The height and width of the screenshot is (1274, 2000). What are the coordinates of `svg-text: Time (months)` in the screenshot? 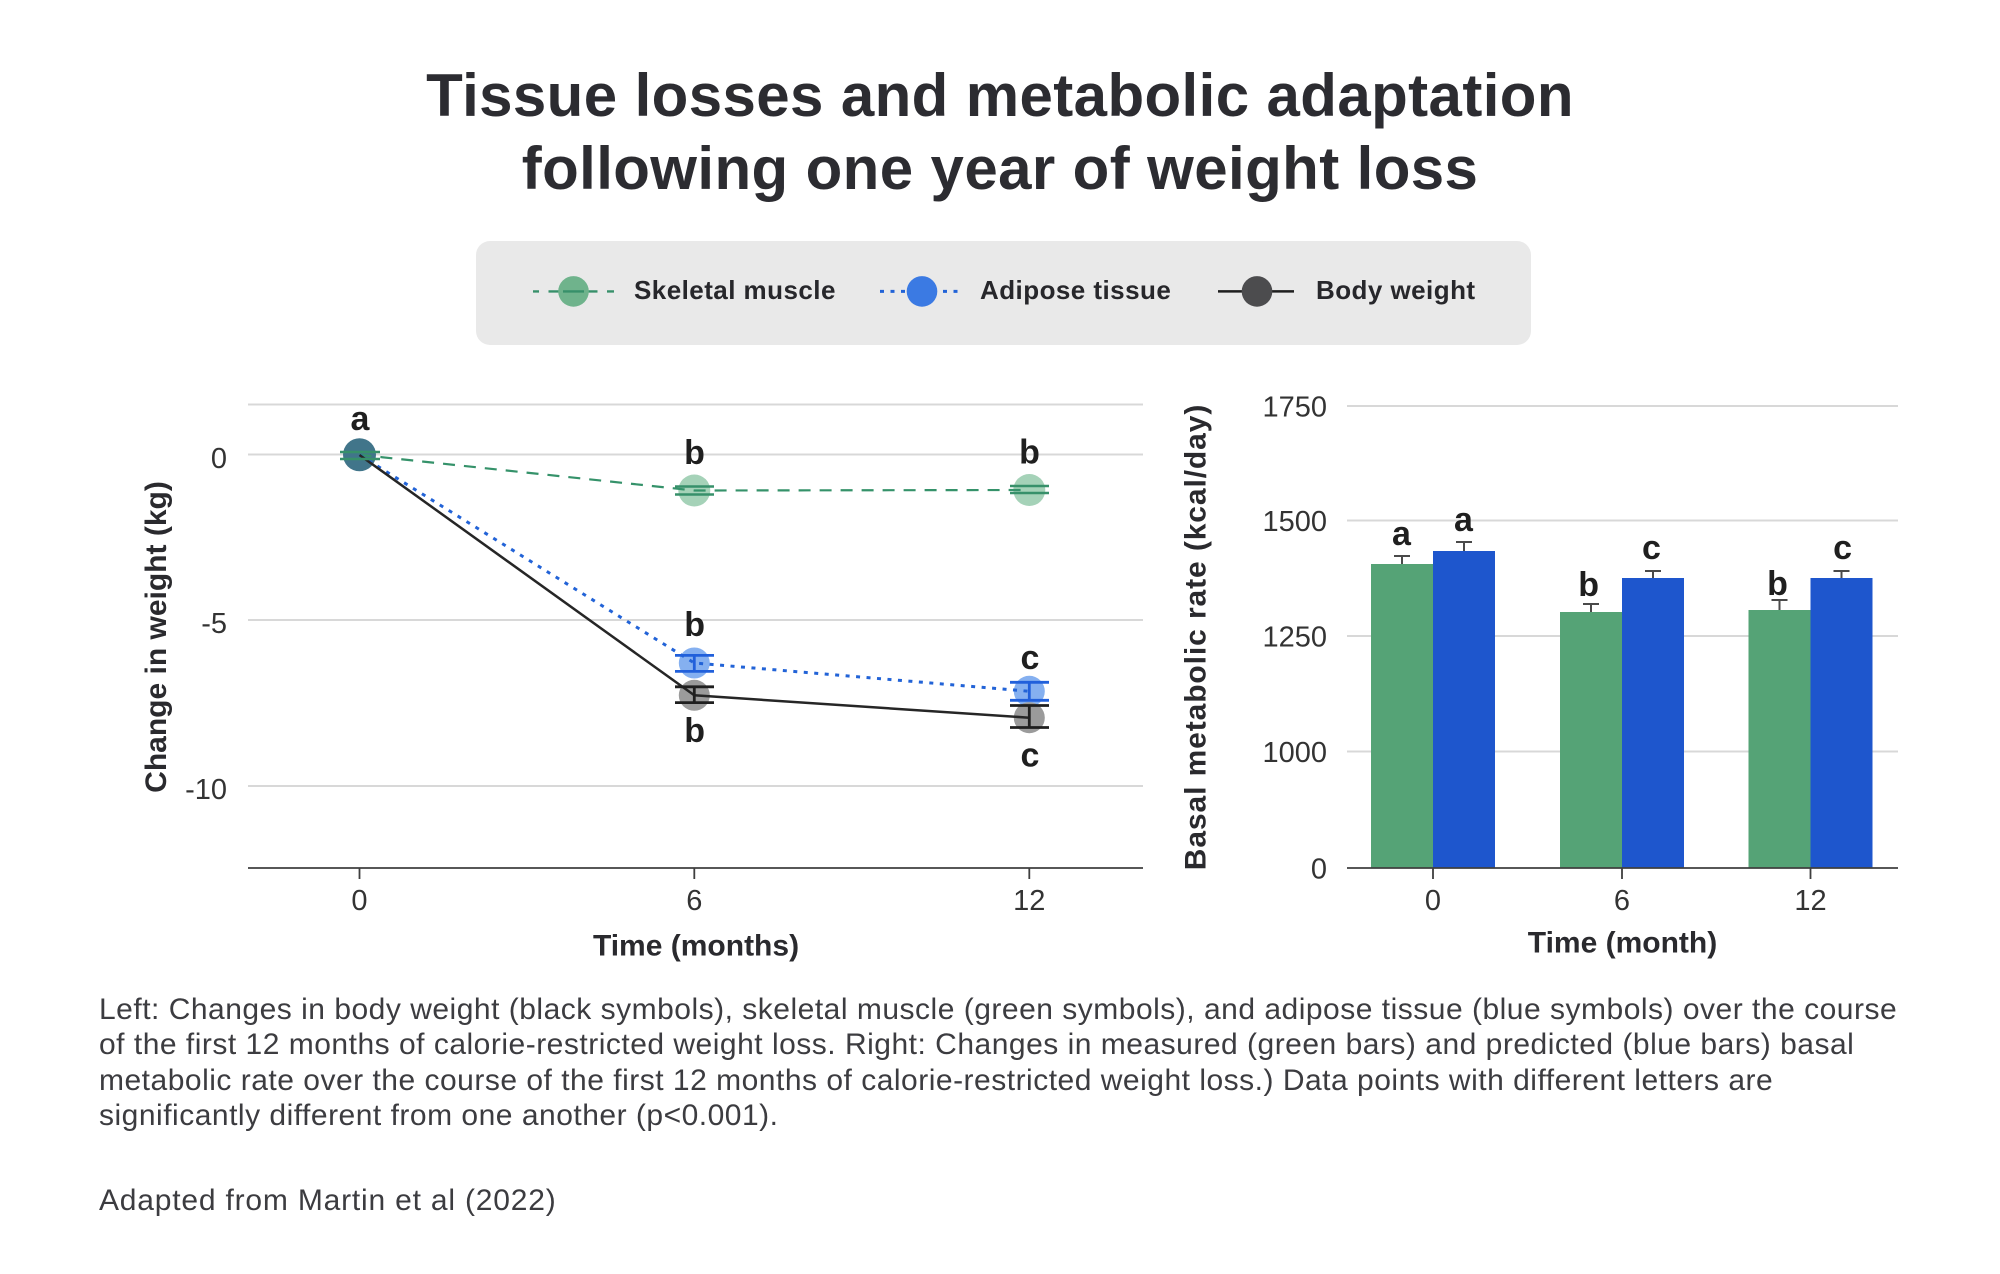 It's located at (696, 945).